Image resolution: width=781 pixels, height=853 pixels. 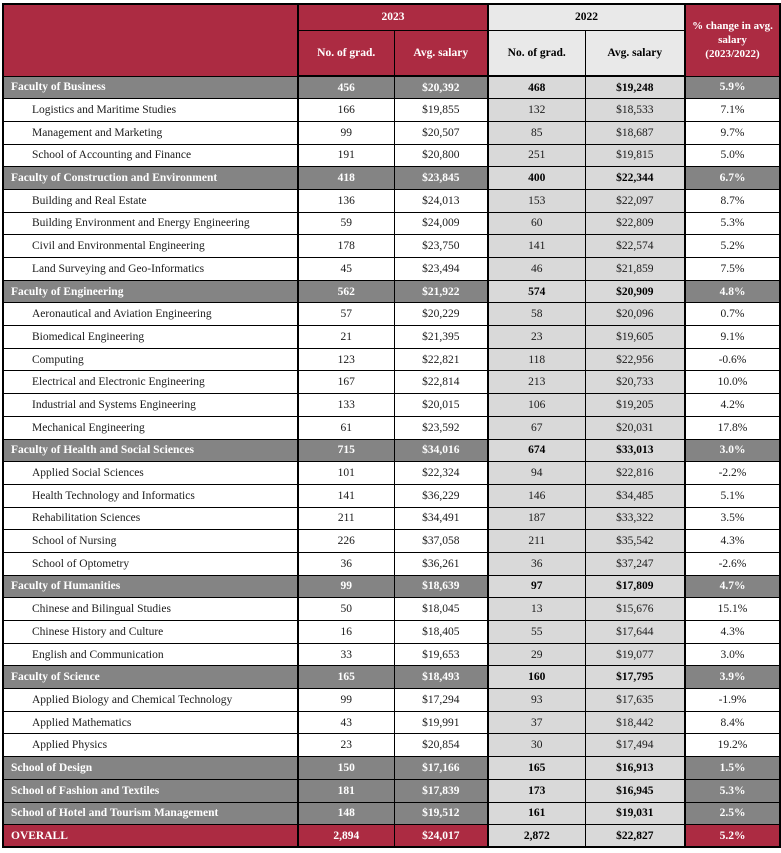 What do you see at coordinates (536, 427) in the screenshot?
I see `grad-2022-cell: 67` at bounding box center [536, 427].